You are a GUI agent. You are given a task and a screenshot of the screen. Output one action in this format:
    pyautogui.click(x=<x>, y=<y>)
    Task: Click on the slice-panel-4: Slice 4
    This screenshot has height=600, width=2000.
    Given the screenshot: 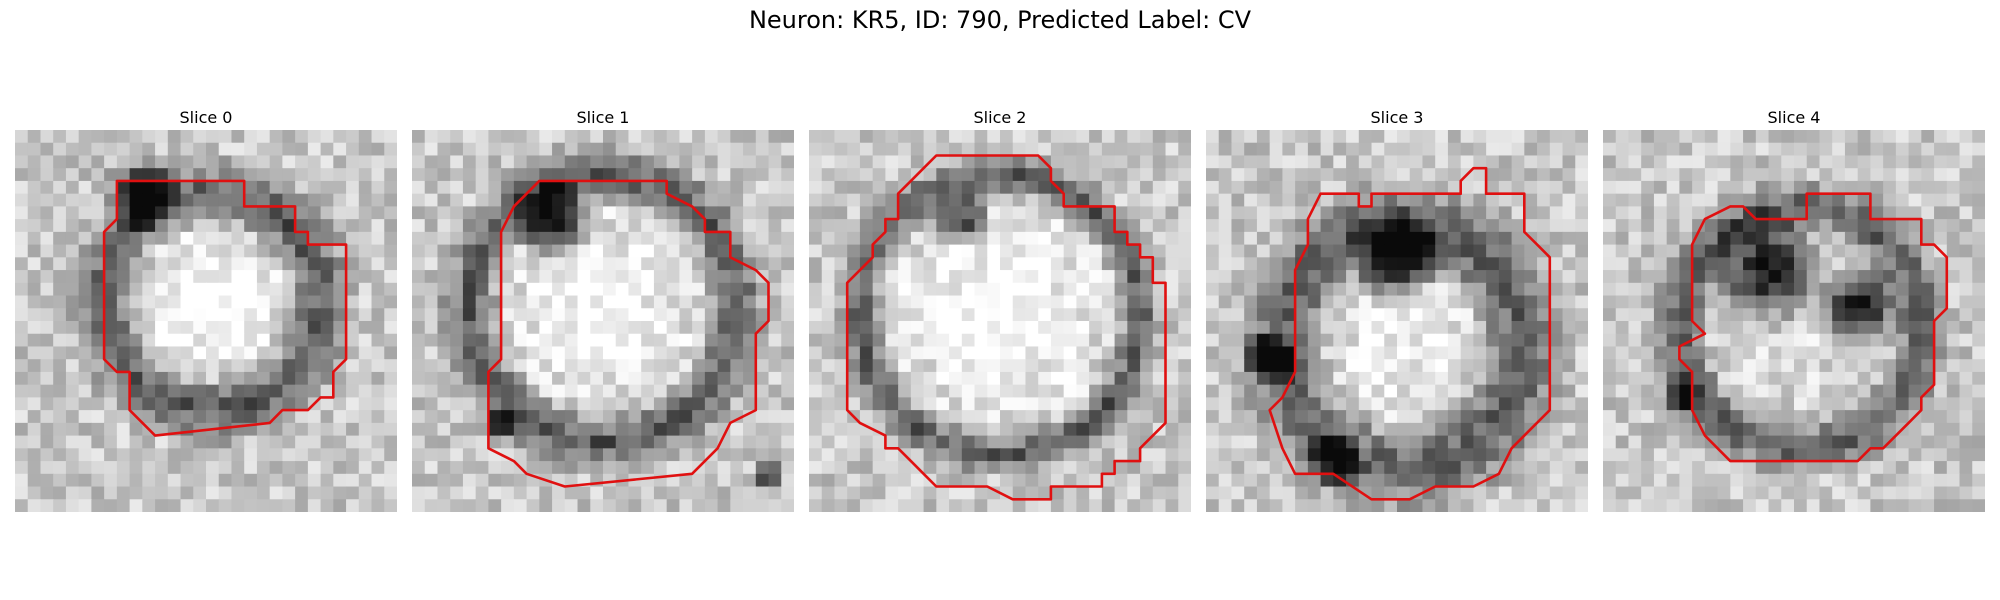 What is the action you would take?
    pyautogui.click(x=1794, y=309)
    